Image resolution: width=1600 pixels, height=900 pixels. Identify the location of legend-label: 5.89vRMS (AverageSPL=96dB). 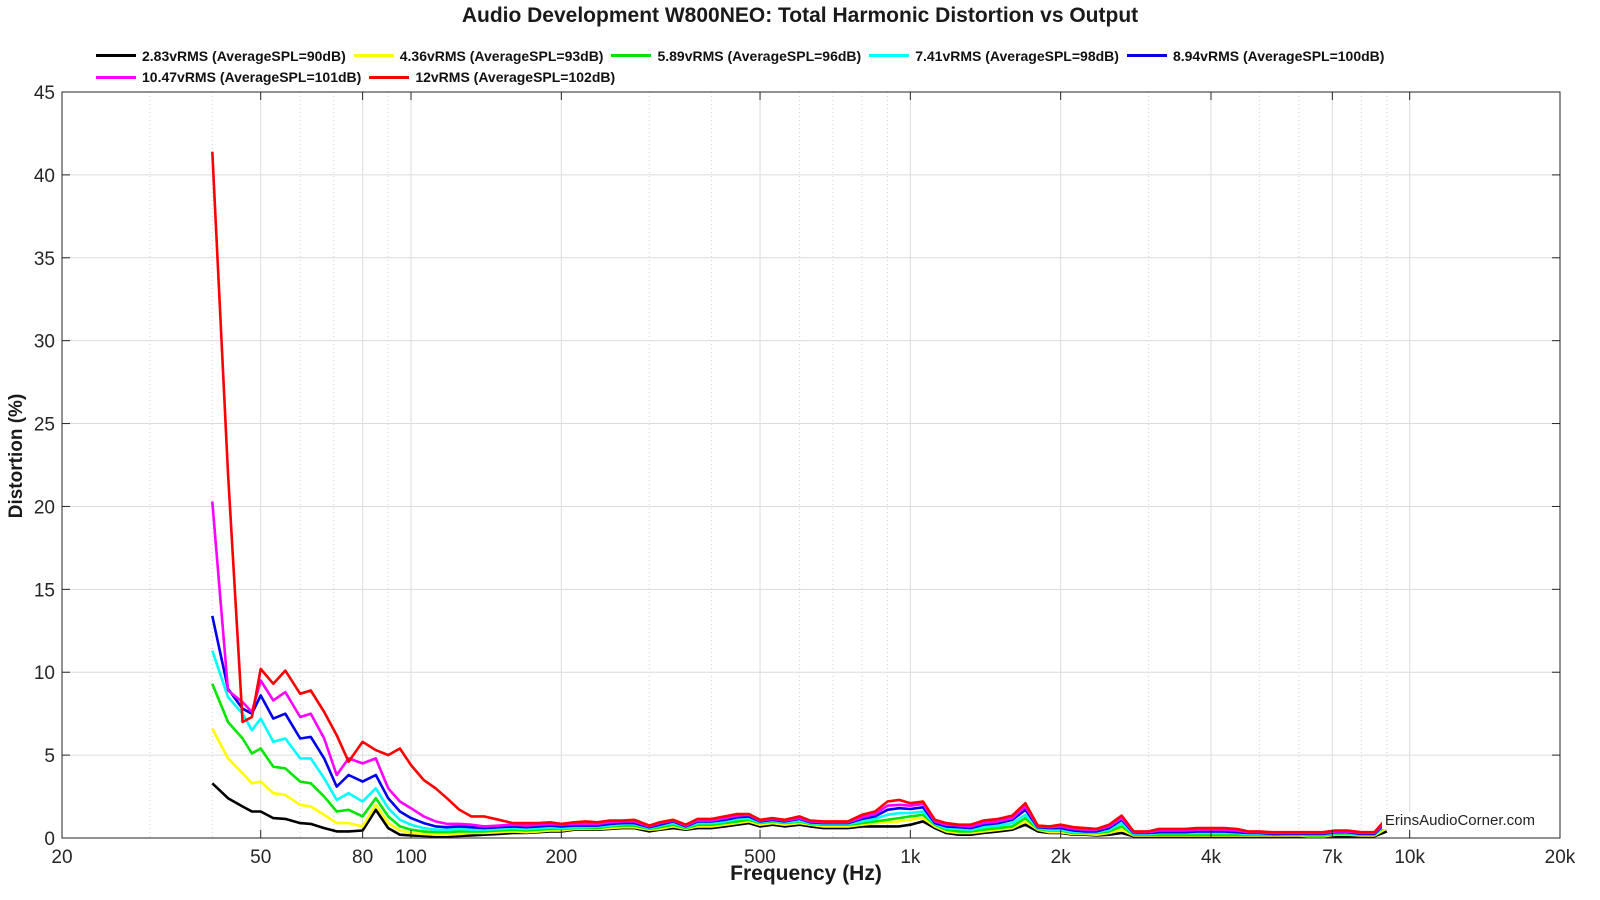
(759, 55).